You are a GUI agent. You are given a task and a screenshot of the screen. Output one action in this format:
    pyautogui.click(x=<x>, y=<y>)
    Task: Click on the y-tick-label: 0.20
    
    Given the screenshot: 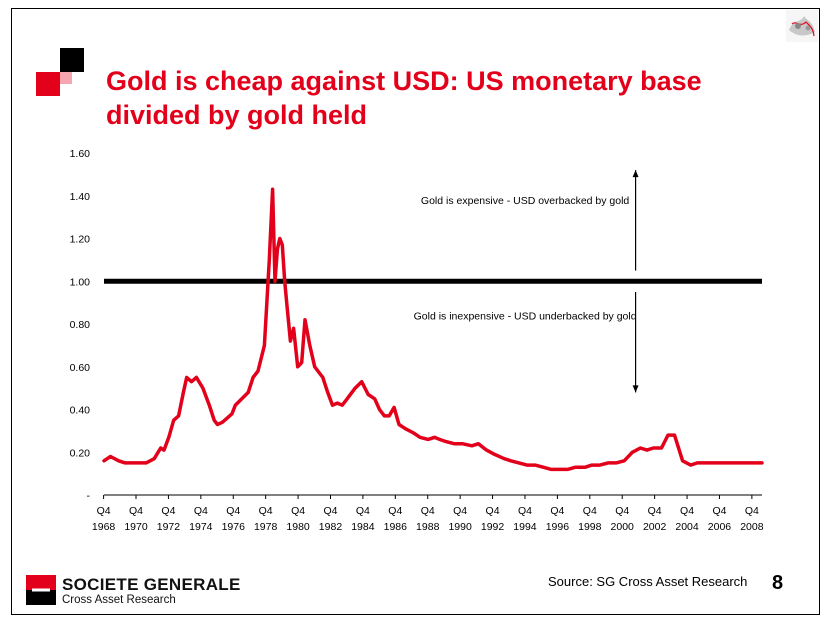 What is the action you would take?
    pyautogui.click(x=80, y=453)
    